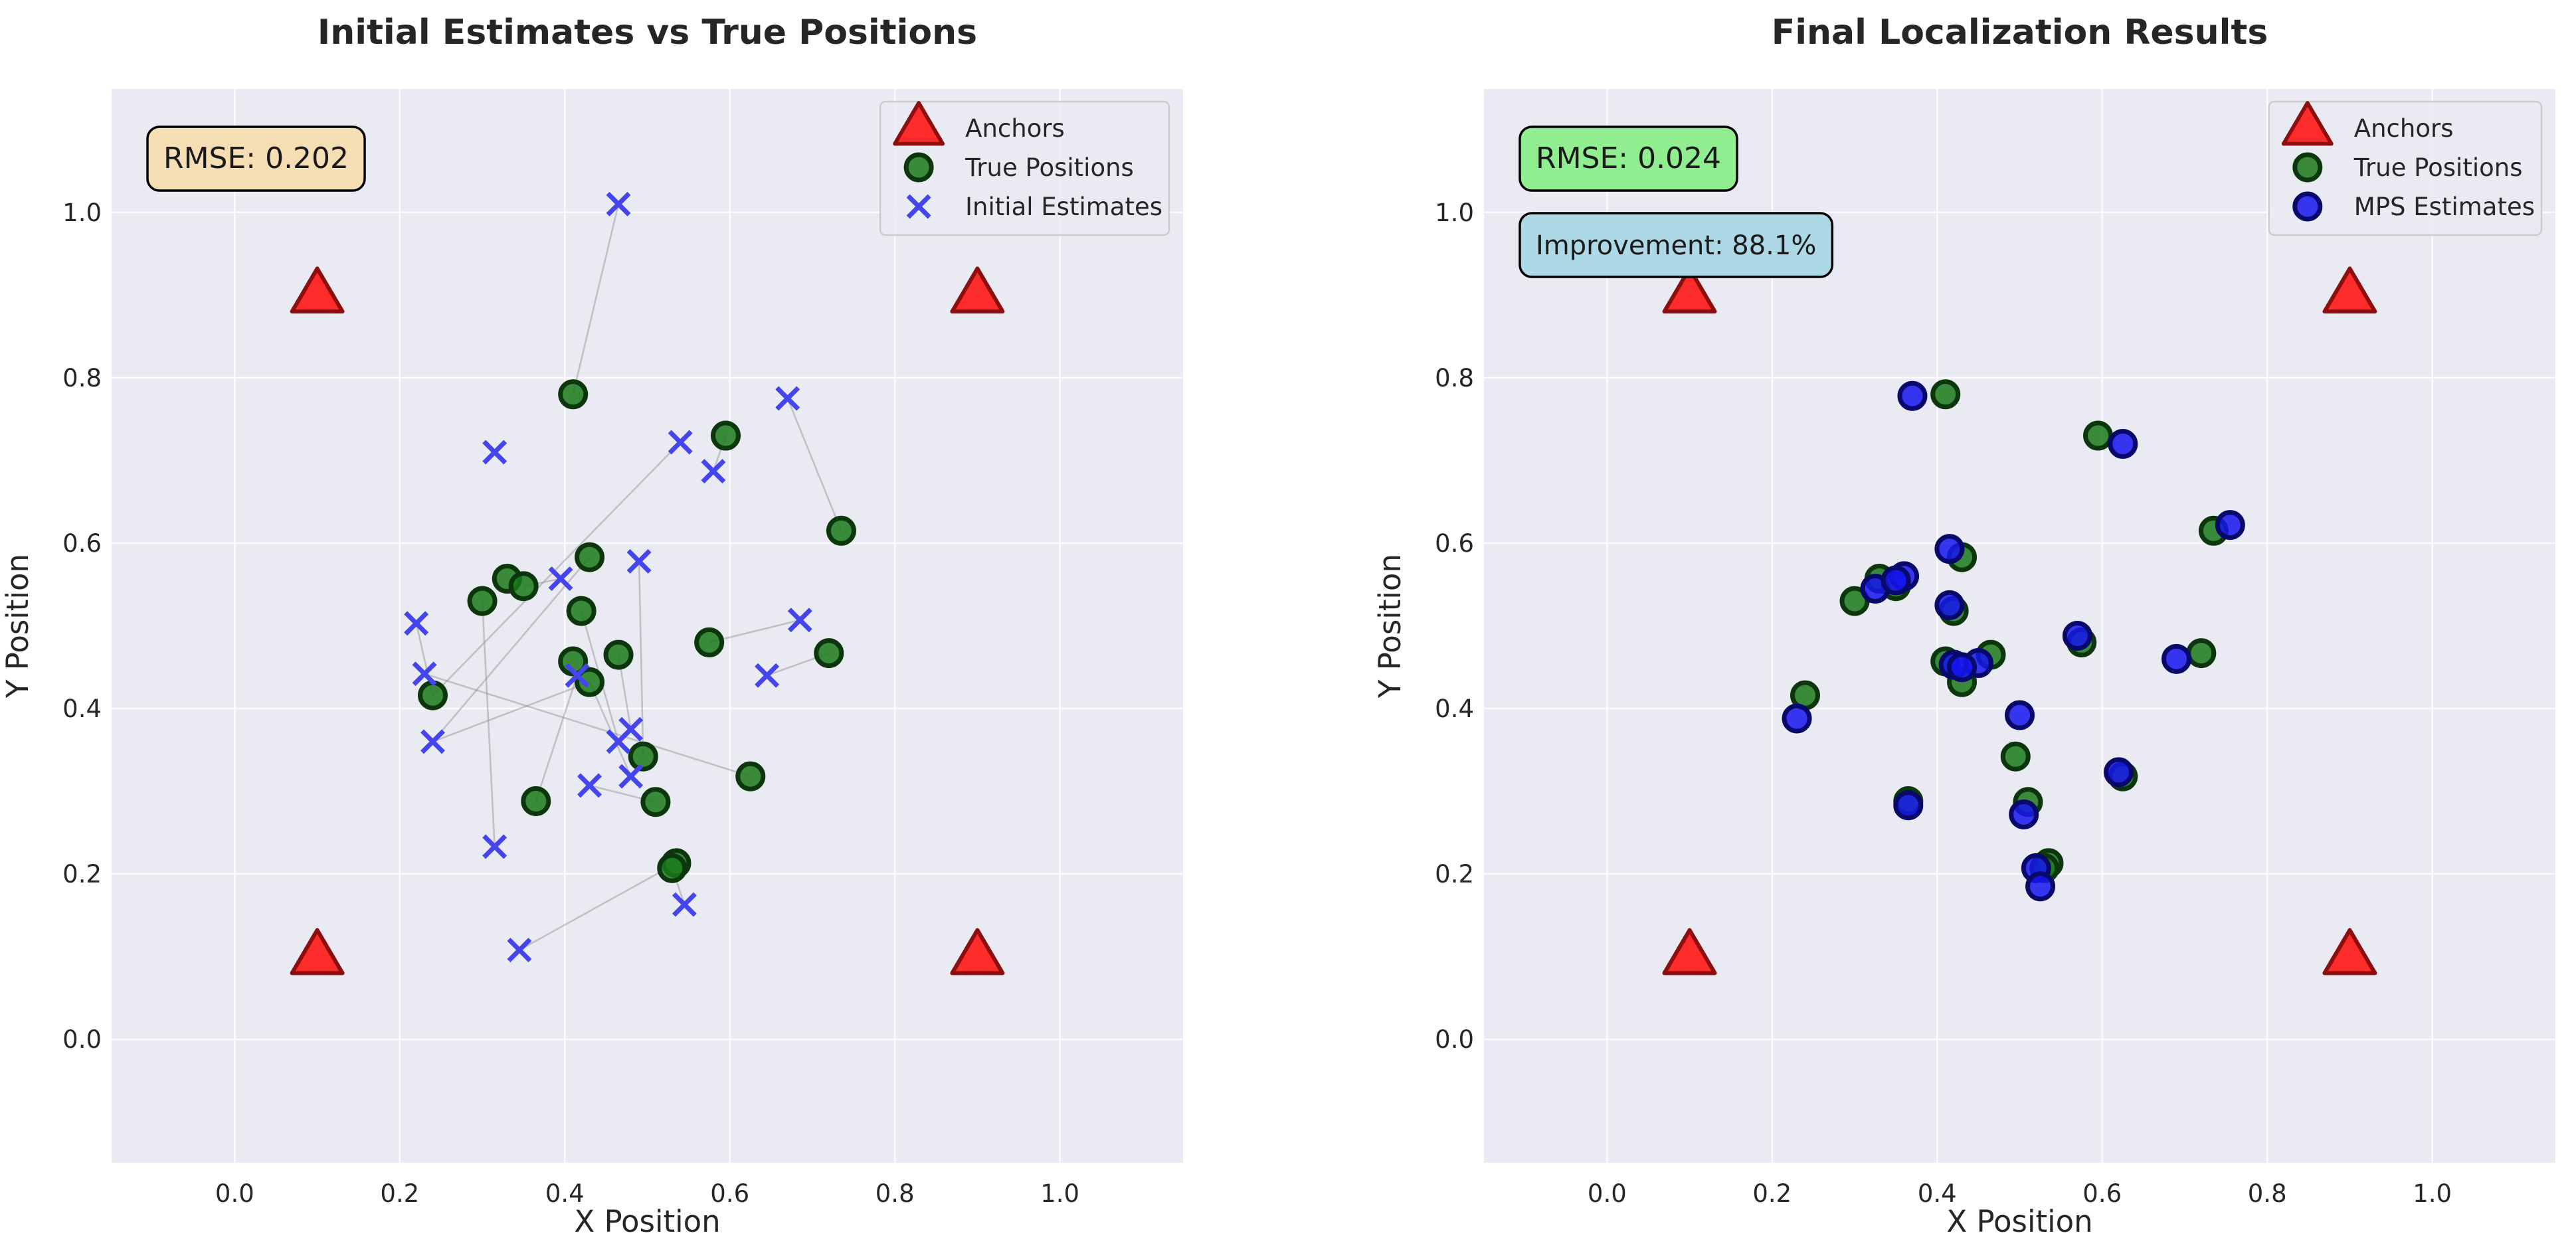  What do you see at coordinates (2432, 1193) in the screenshot?
I see `x-tick-label: 1.0` at bounding box center [2432, 1193].